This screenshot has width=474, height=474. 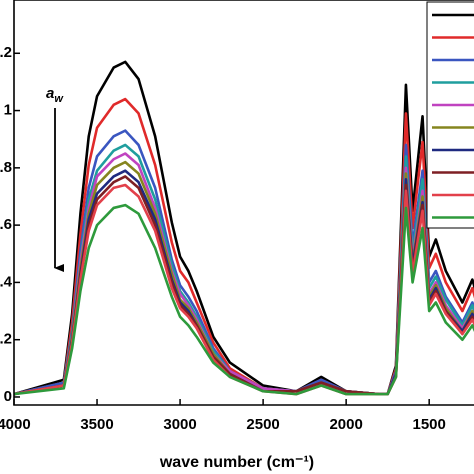 What do you see at coordinates (6, 339) in the screenshot?
I see `y-tick-label: 0.2` at bounding box center [6, 339].